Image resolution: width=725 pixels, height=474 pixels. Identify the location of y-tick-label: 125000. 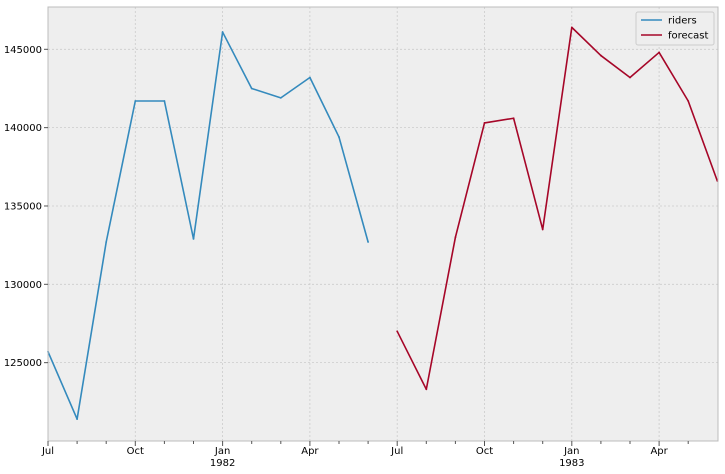
(23, 363).